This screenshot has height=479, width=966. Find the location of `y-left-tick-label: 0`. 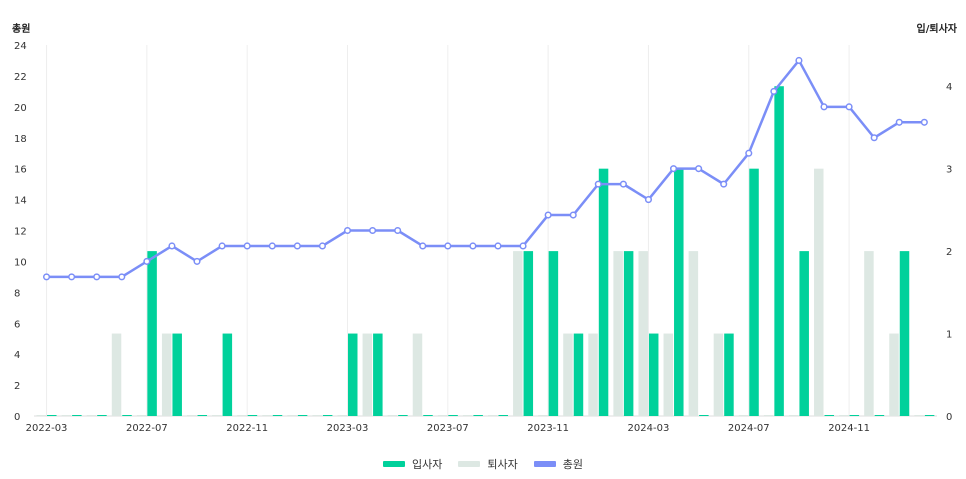

y-left-tick-label: 0 is located at coordinates (17, 417).